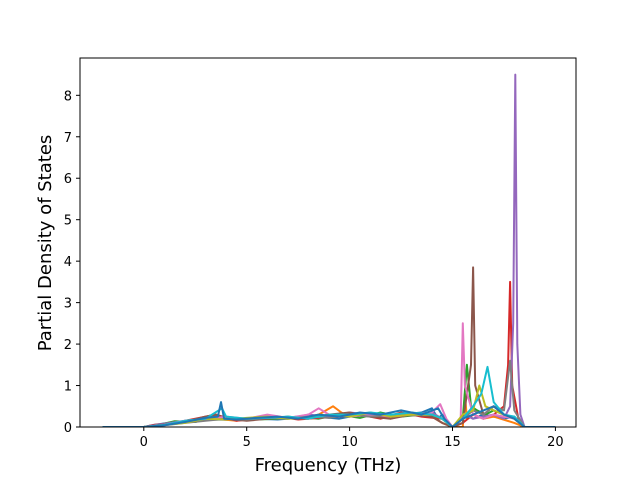 This screenshot has height=480, width=640. What do you see at coordinates (68, 387) in the screenshot?
I see `y-tick-label: 1` at bounding box center [68, 387].